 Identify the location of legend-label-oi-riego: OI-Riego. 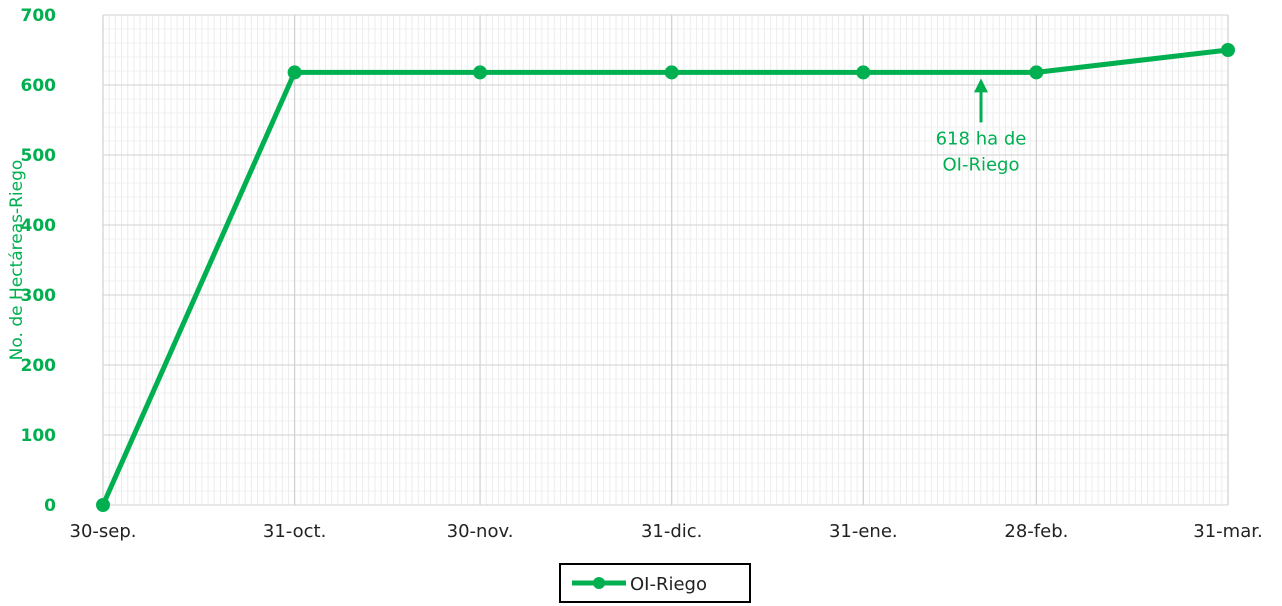
(668, 584).